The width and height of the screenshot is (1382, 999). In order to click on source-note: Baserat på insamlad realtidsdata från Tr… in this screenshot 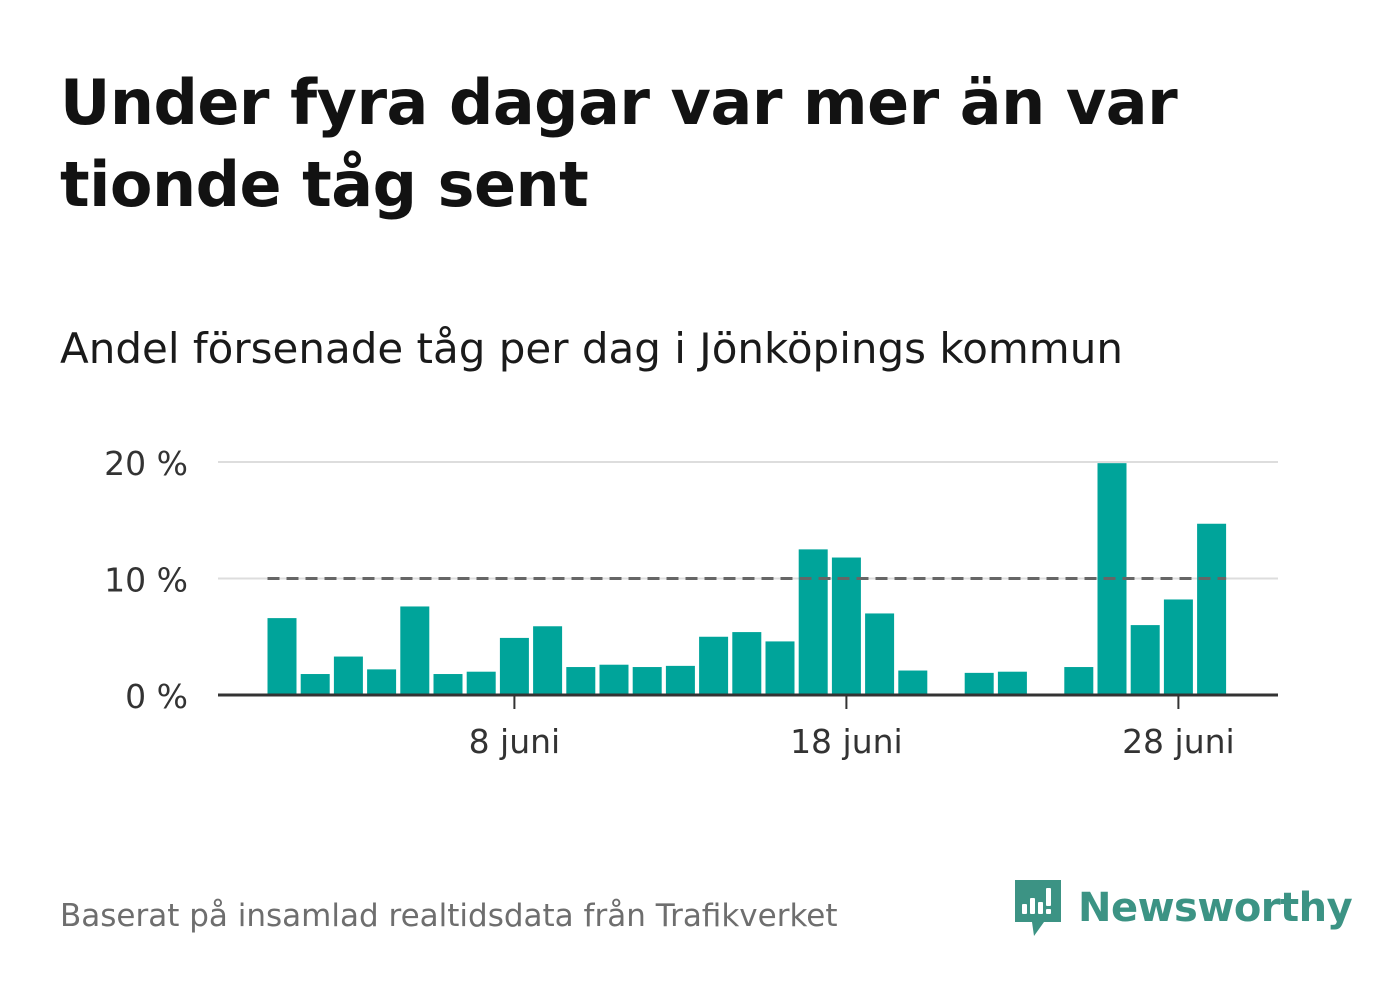, I will do `click(449, 916)`.